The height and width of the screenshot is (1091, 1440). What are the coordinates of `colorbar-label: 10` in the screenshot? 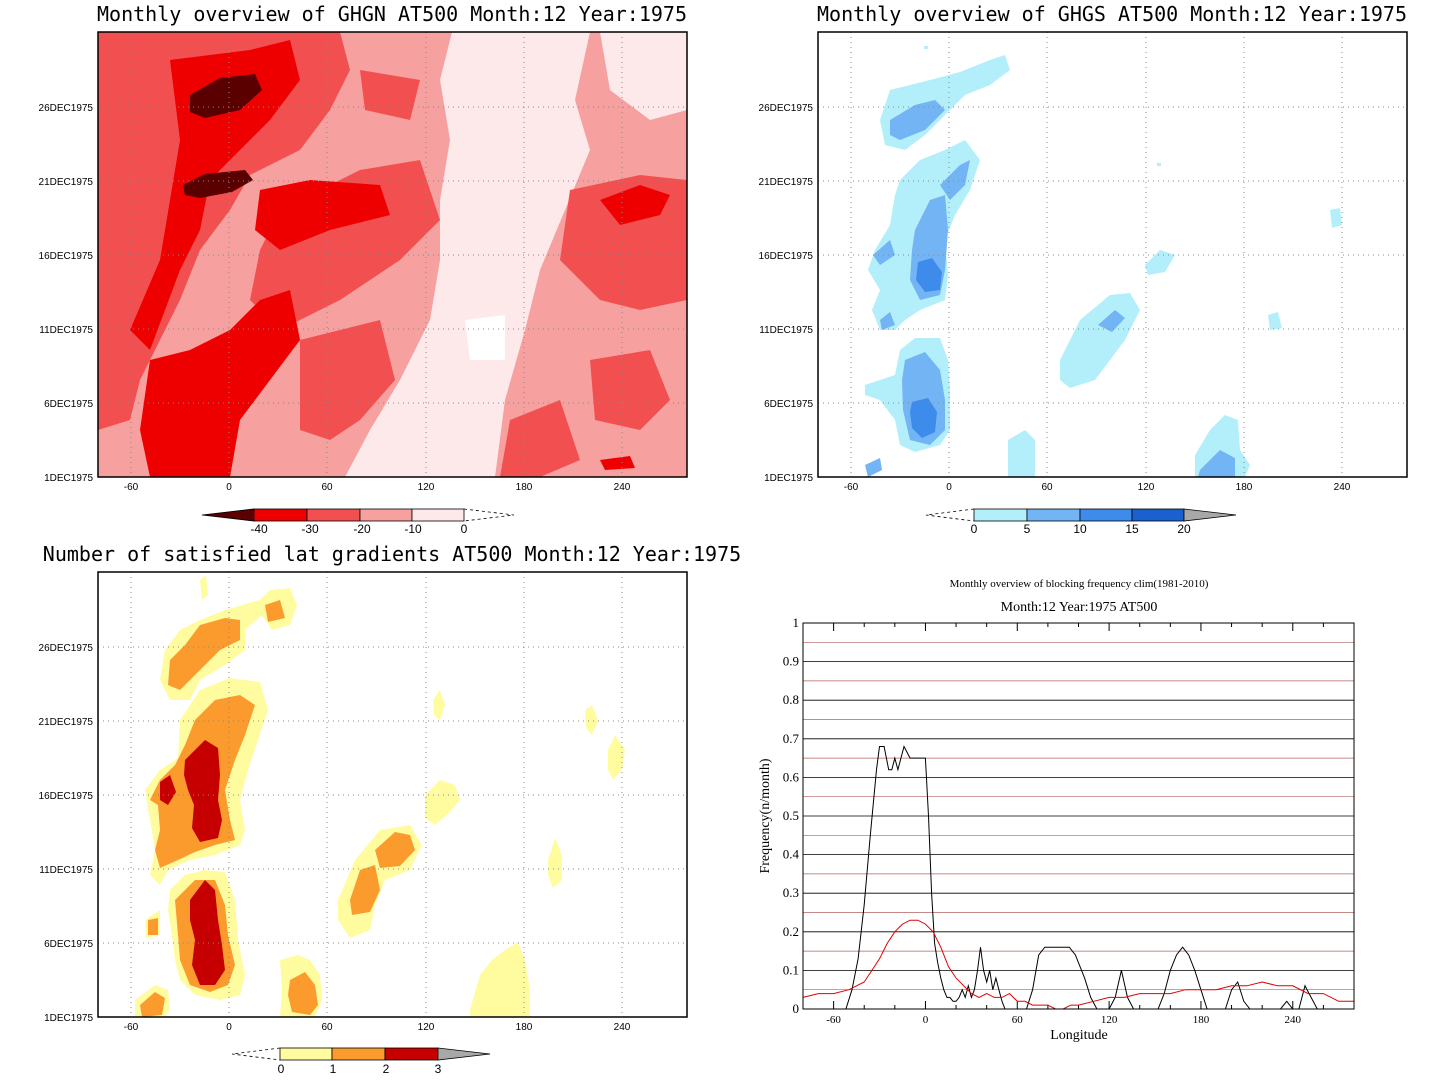 It's located at (1080, 529).